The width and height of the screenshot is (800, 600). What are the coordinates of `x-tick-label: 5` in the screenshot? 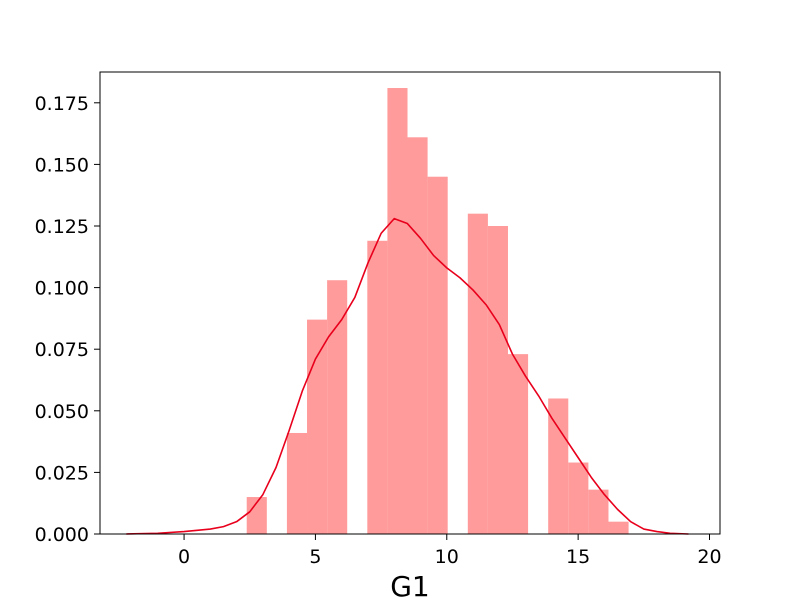 It's located at (315, 557).